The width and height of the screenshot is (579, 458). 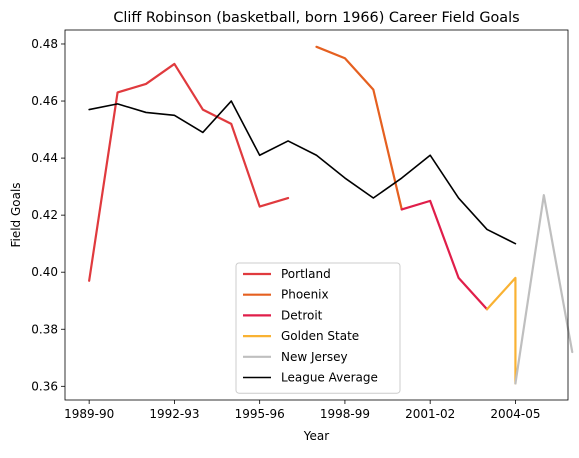 I want to click on y-tick-label: 0.48, so click(x=44, y=44).